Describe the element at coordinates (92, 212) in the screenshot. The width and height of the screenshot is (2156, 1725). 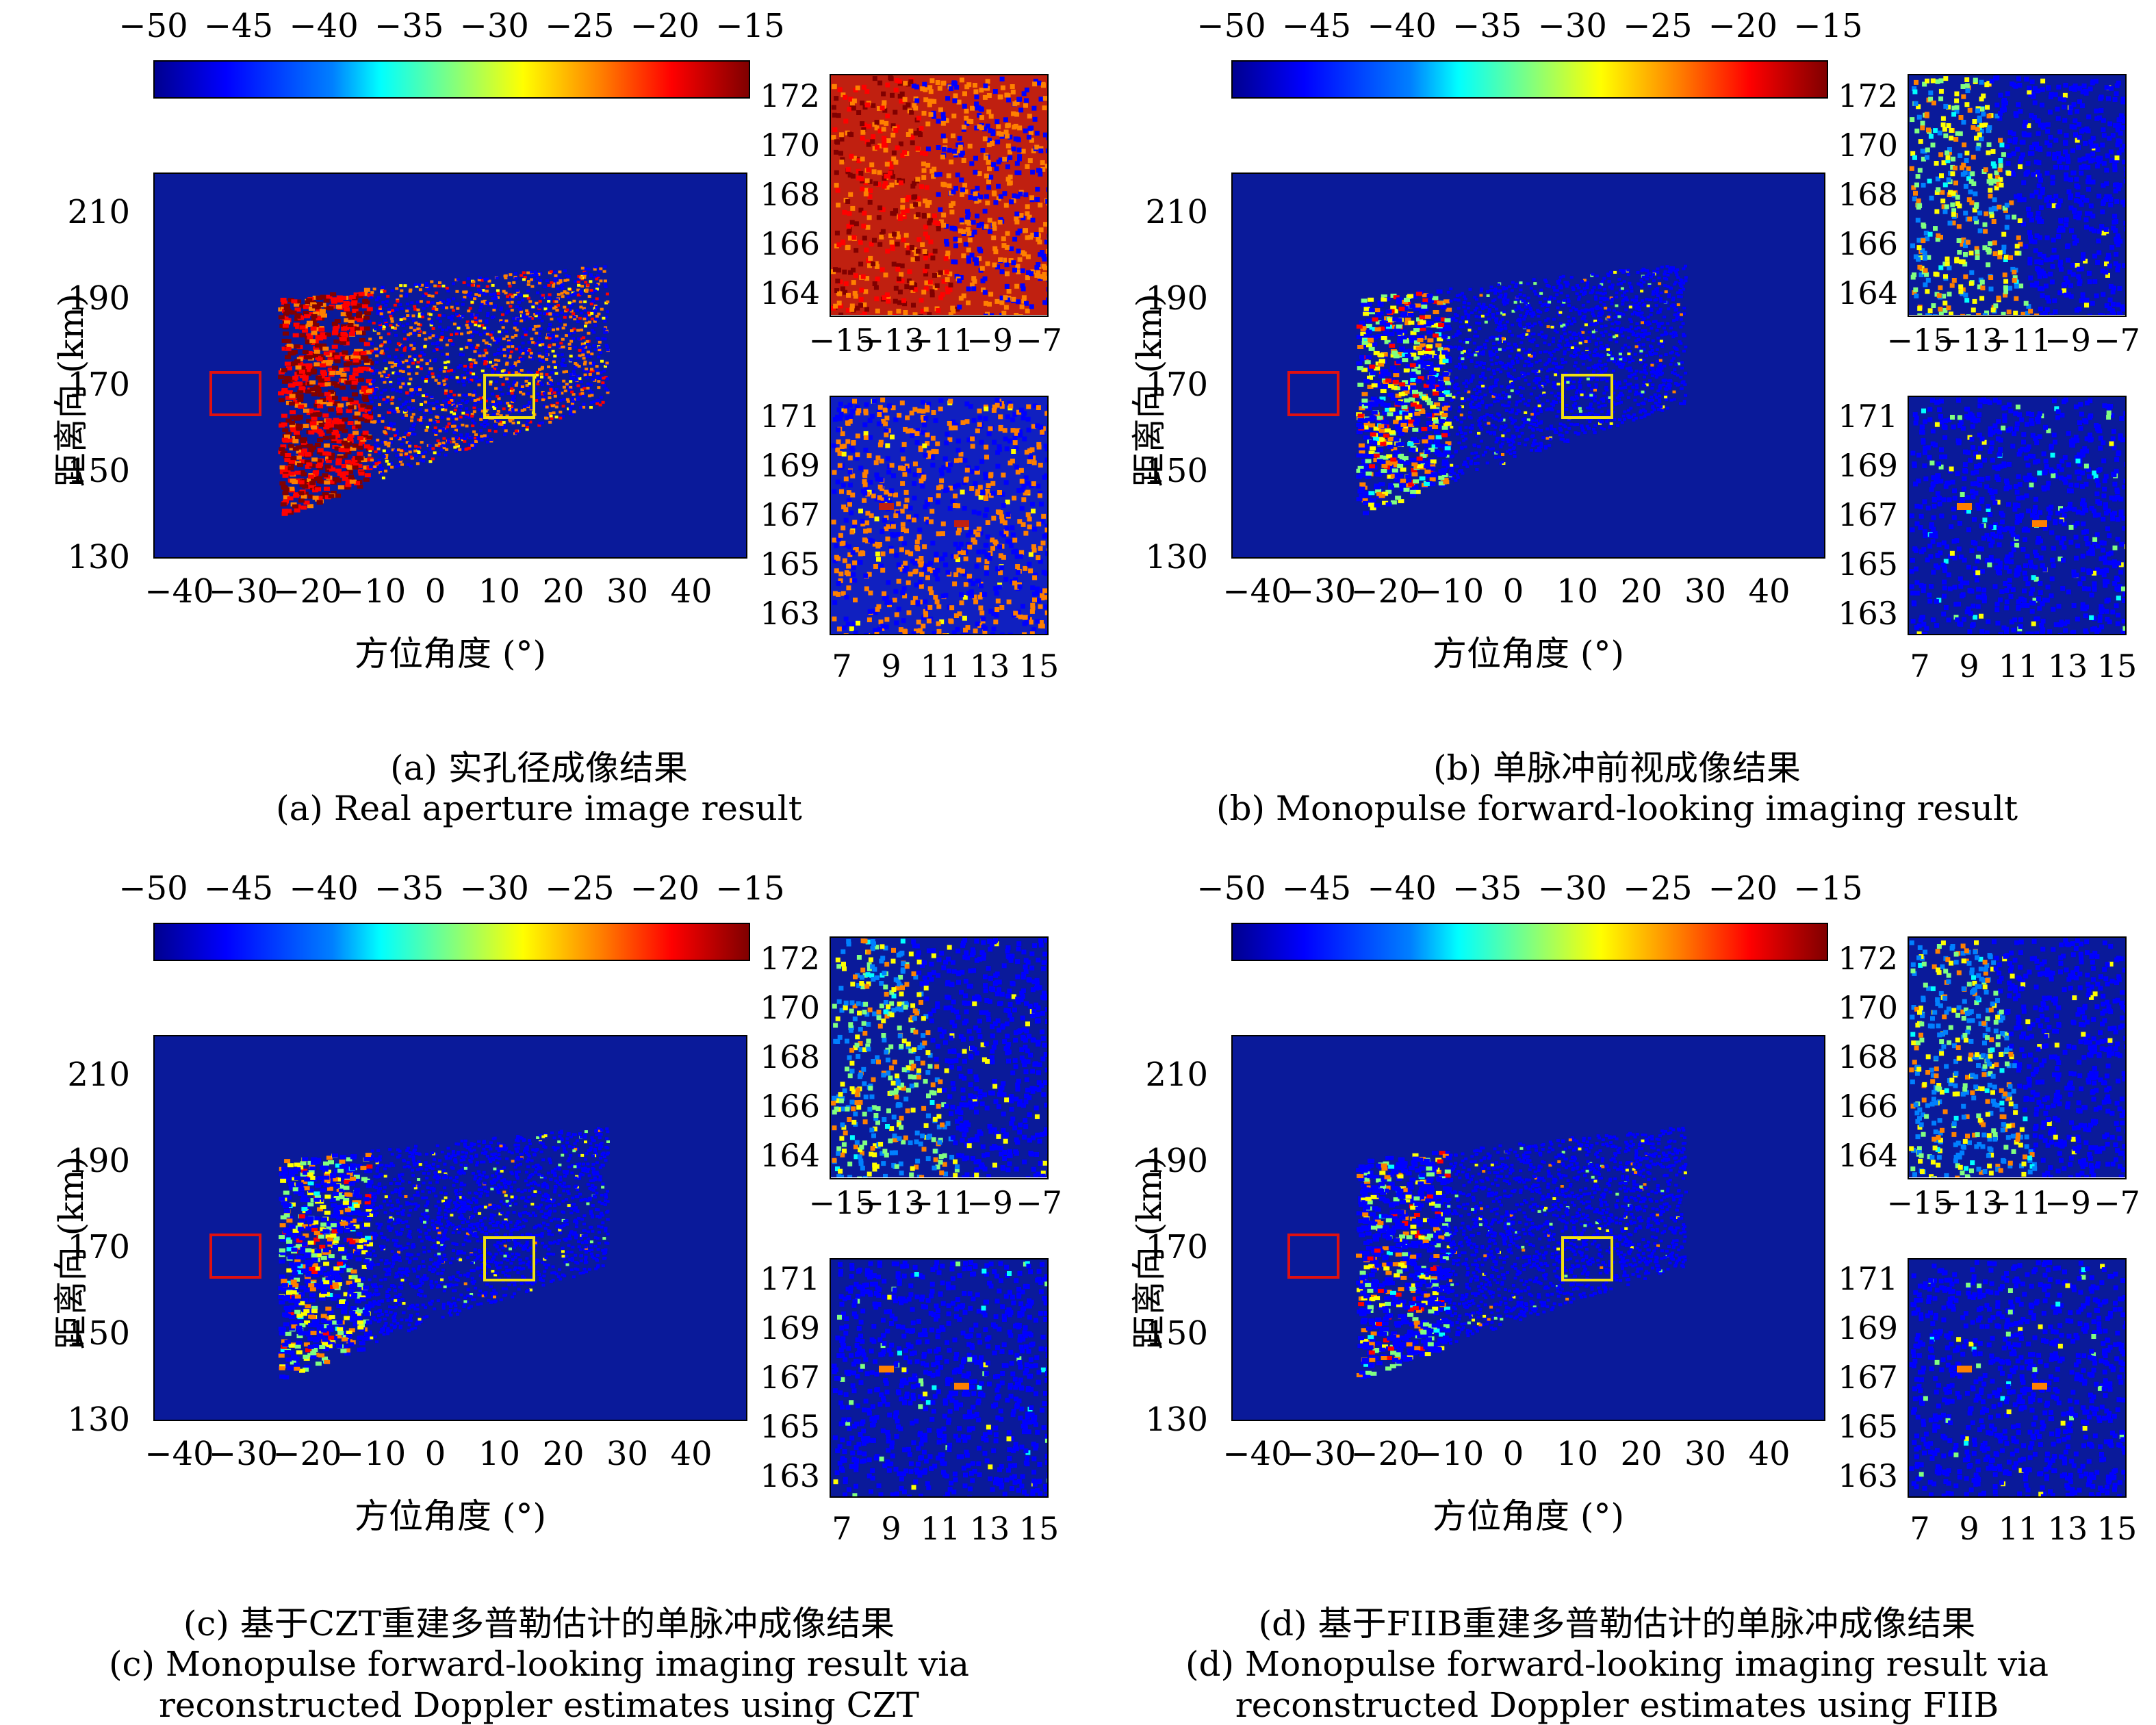
I see `y-tick-label: 210` at that location.